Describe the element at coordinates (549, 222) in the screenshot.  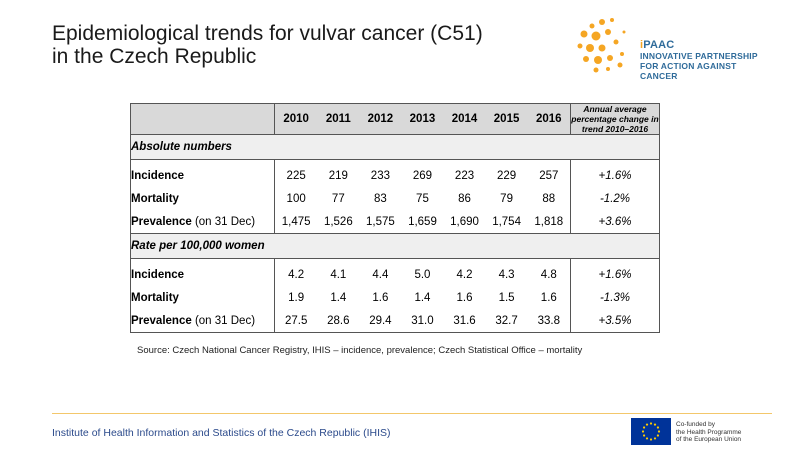
I see `value-cell: 1,818` at that location.